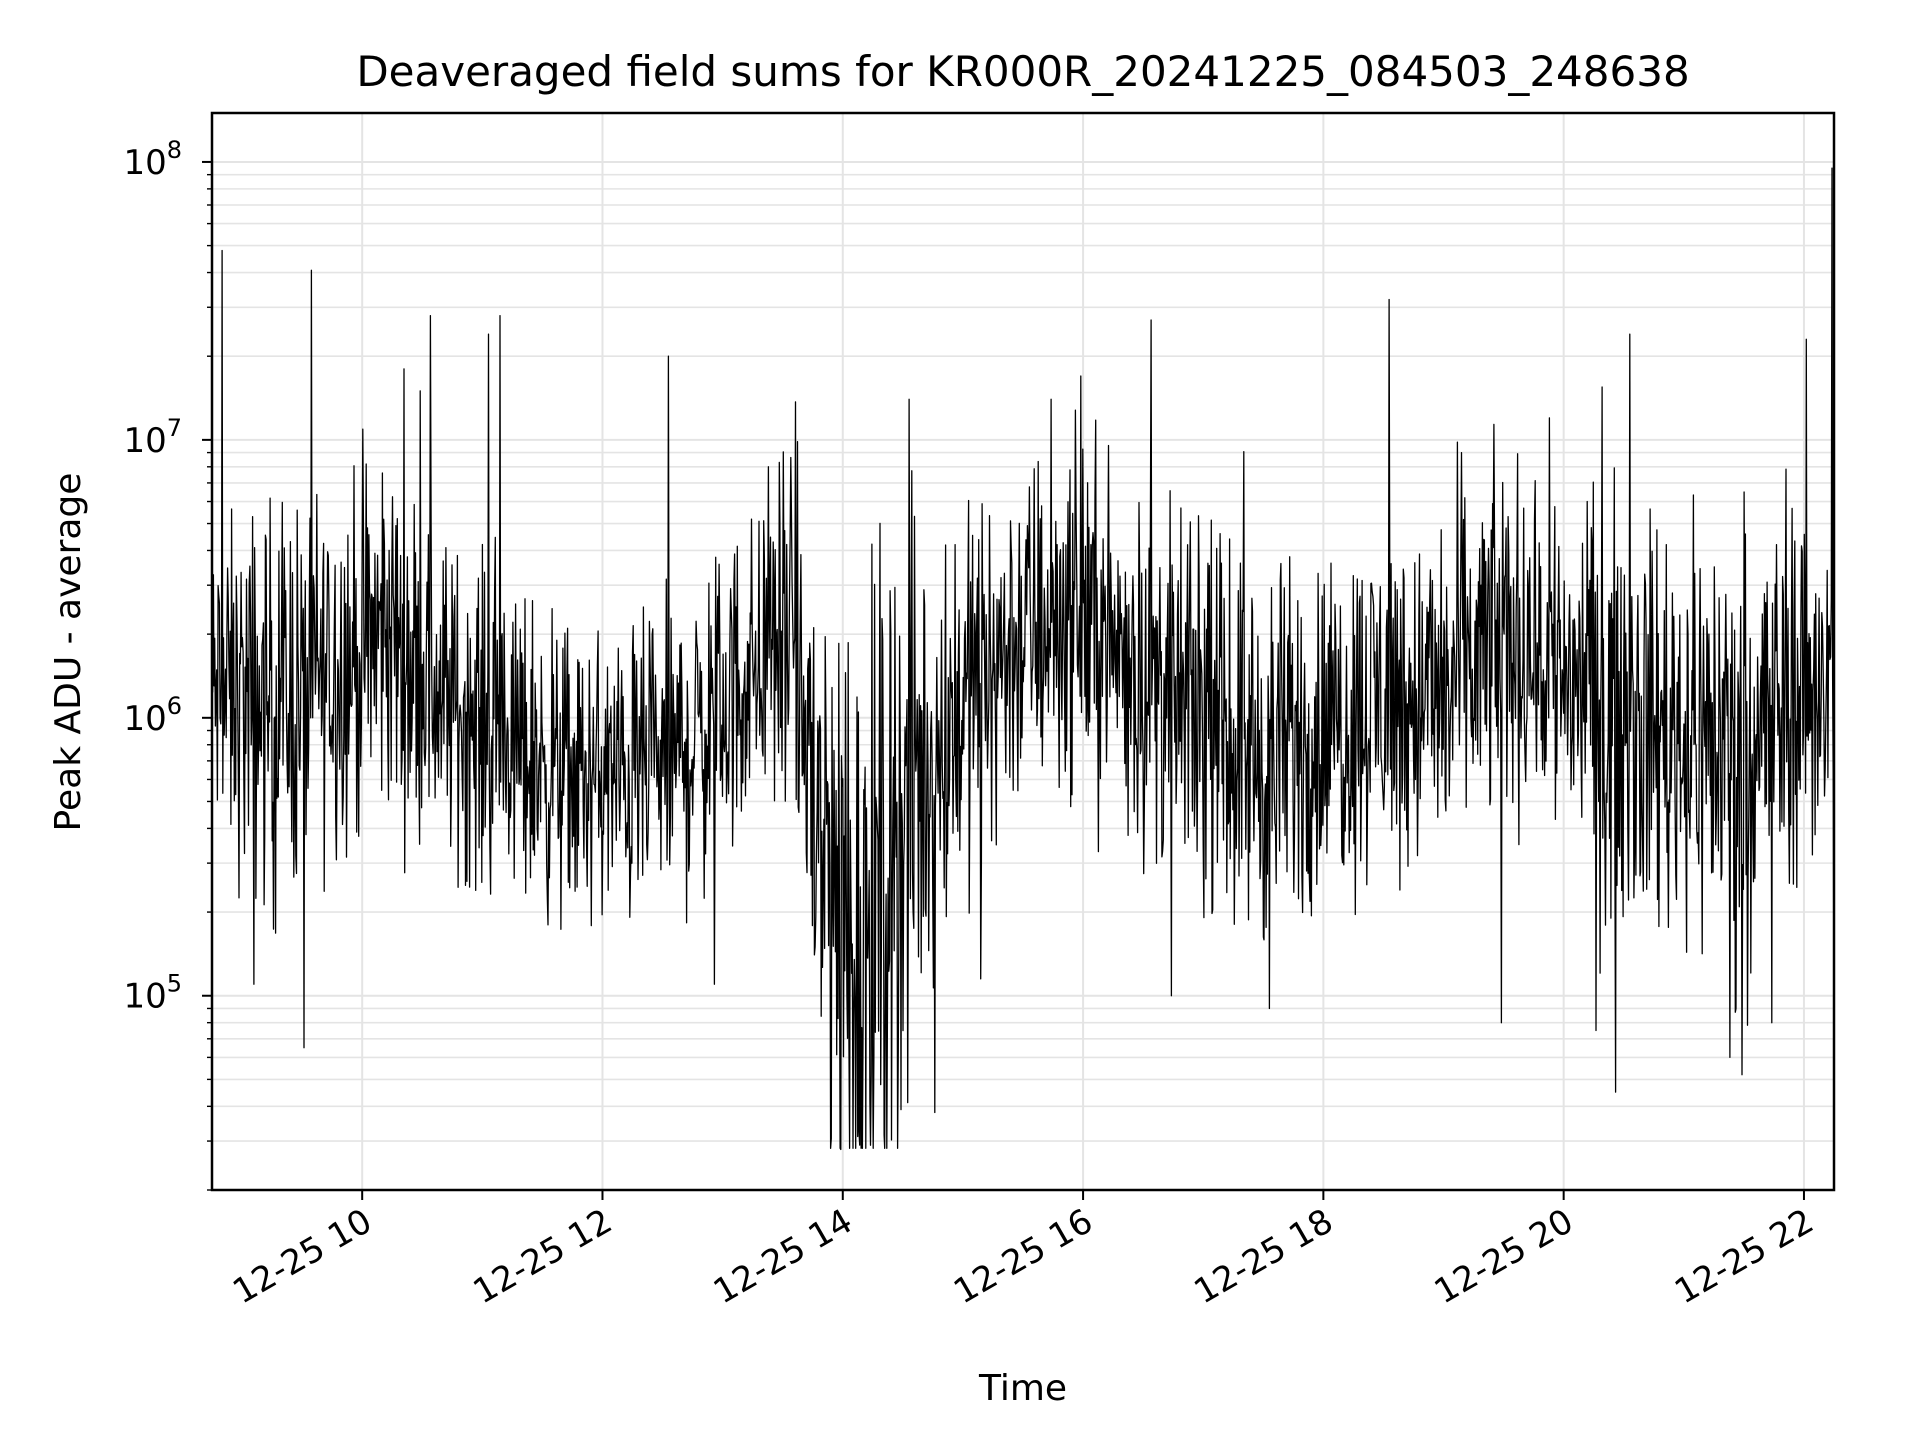  What do you see at coordinates (152, 437) in the screenshot?
I see `y-tick-label: 10⁷` at bounding box center [152, 437].